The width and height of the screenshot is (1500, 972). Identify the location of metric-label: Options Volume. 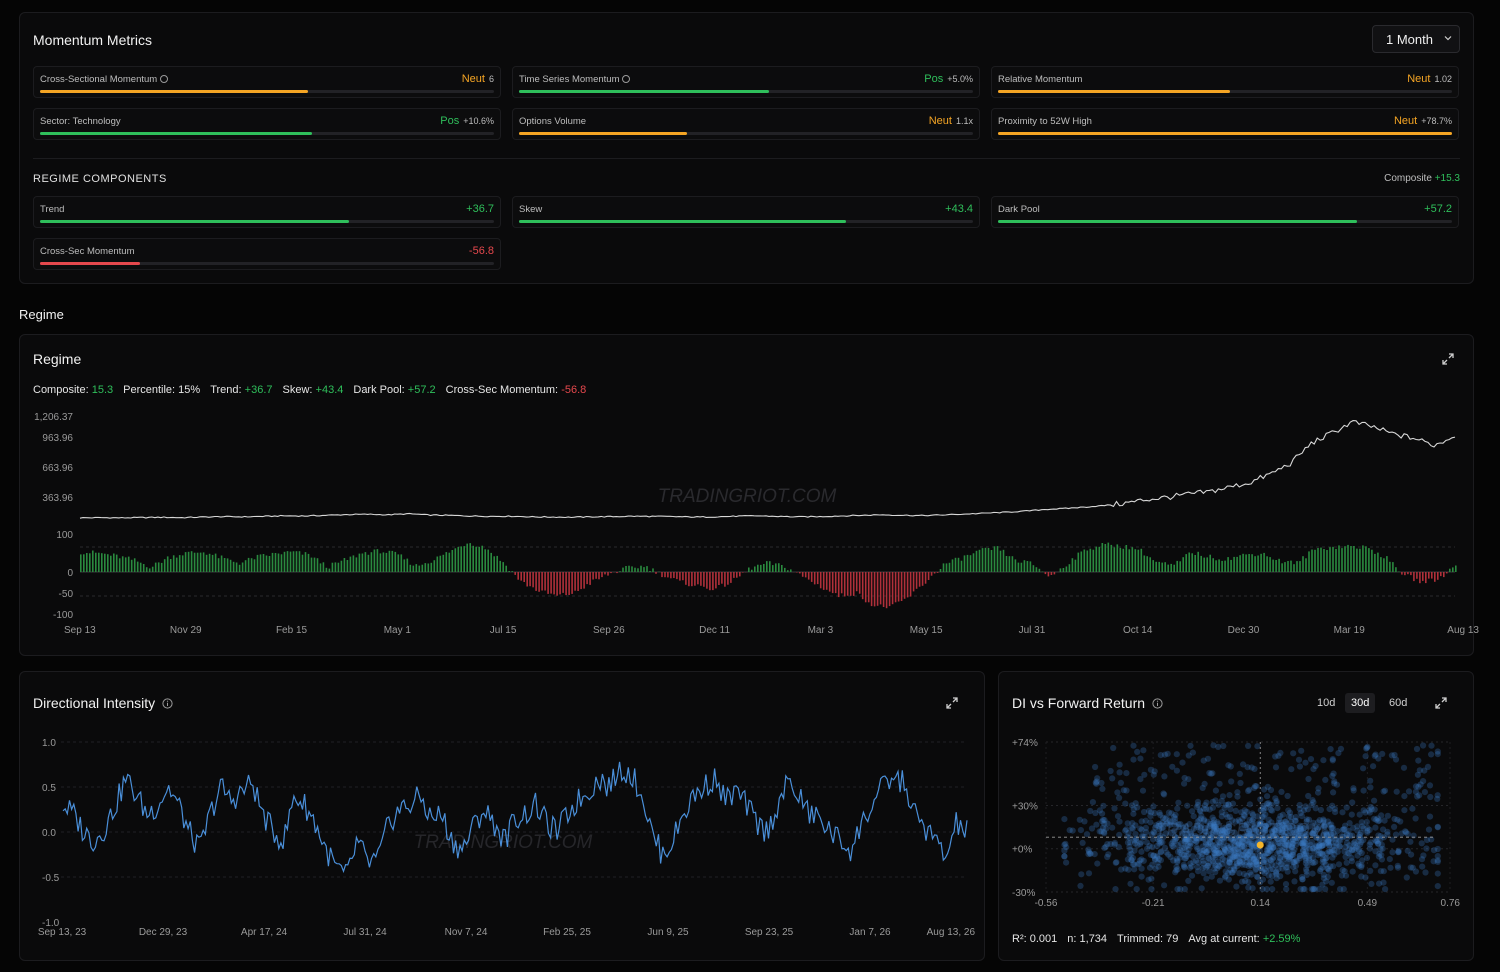
(552, 121).